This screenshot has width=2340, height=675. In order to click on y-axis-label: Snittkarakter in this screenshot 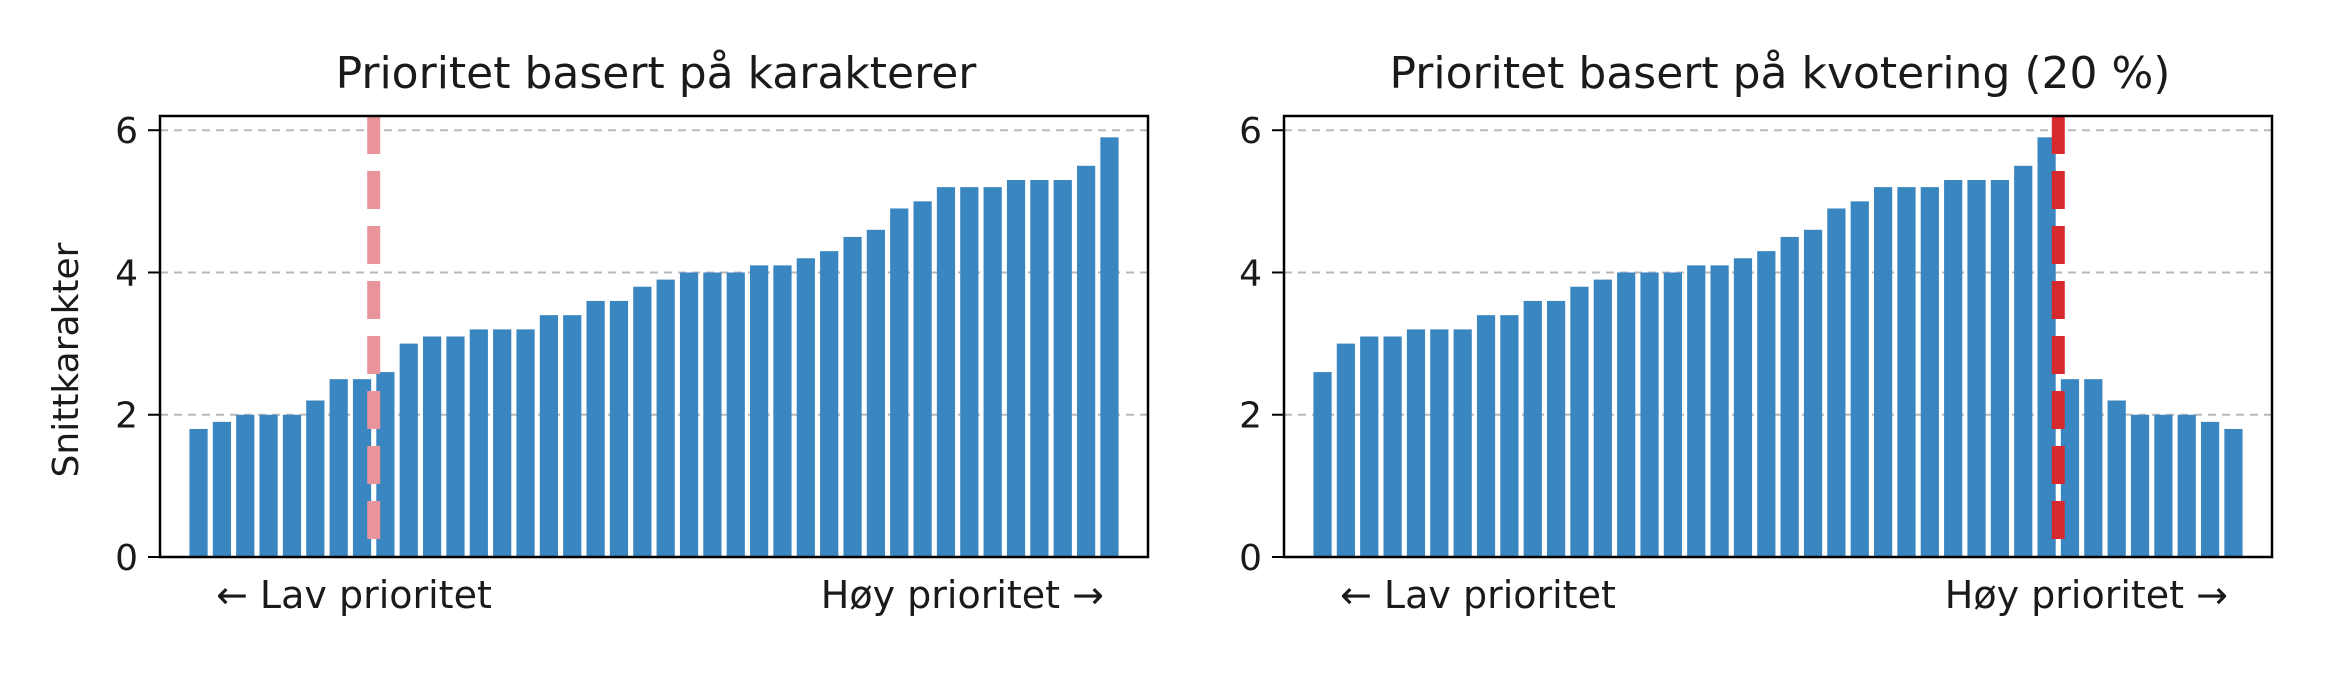, I will do `click(66, 359)`.